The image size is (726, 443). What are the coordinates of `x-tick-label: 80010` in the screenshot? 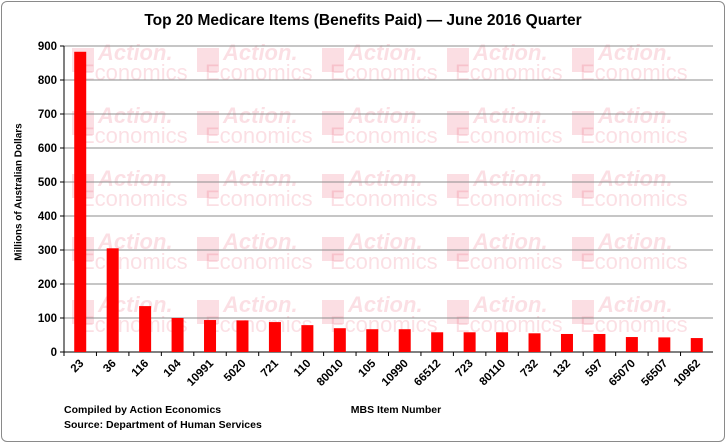 It's located at (330, 373).